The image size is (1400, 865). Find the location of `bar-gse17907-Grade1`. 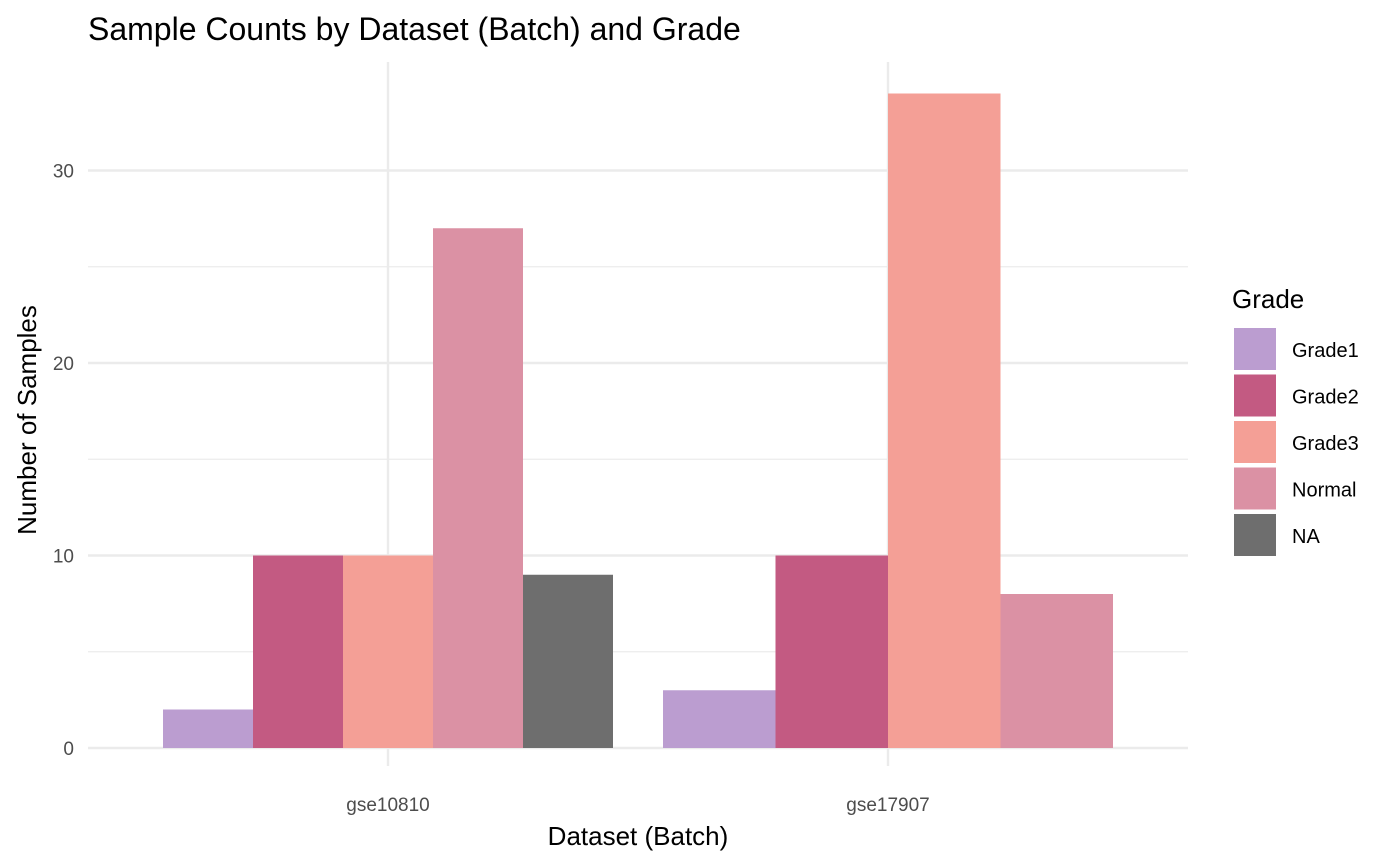

bar-gse17907-Grade1 is located at coordinates (719, 719).